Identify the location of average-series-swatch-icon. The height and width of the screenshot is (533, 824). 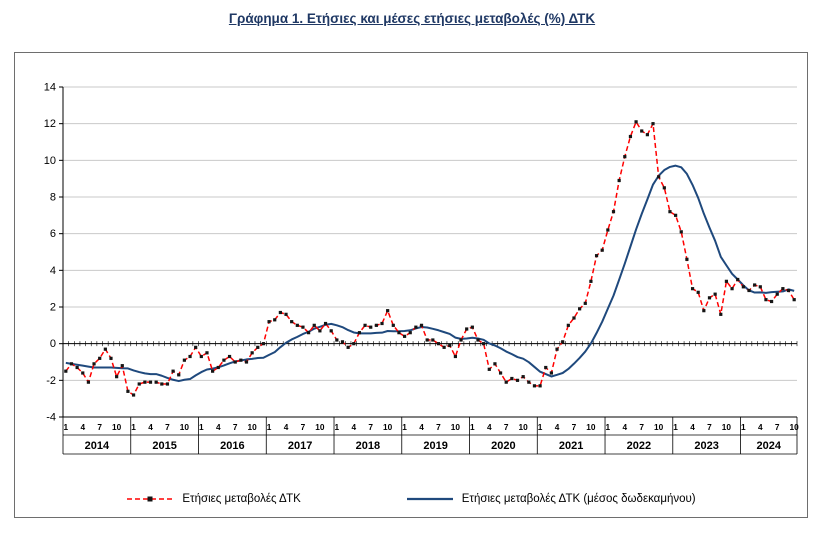
(429, 499).